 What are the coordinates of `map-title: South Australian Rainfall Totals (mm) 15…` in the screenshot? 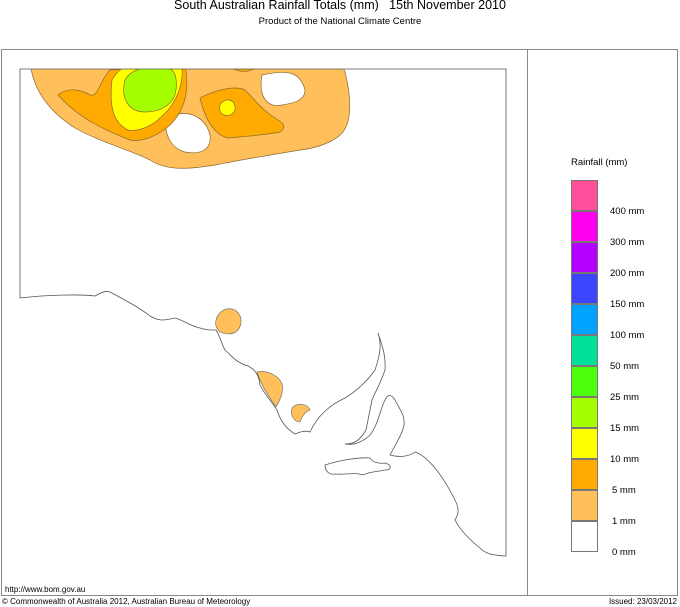 It's located at (340, 6).